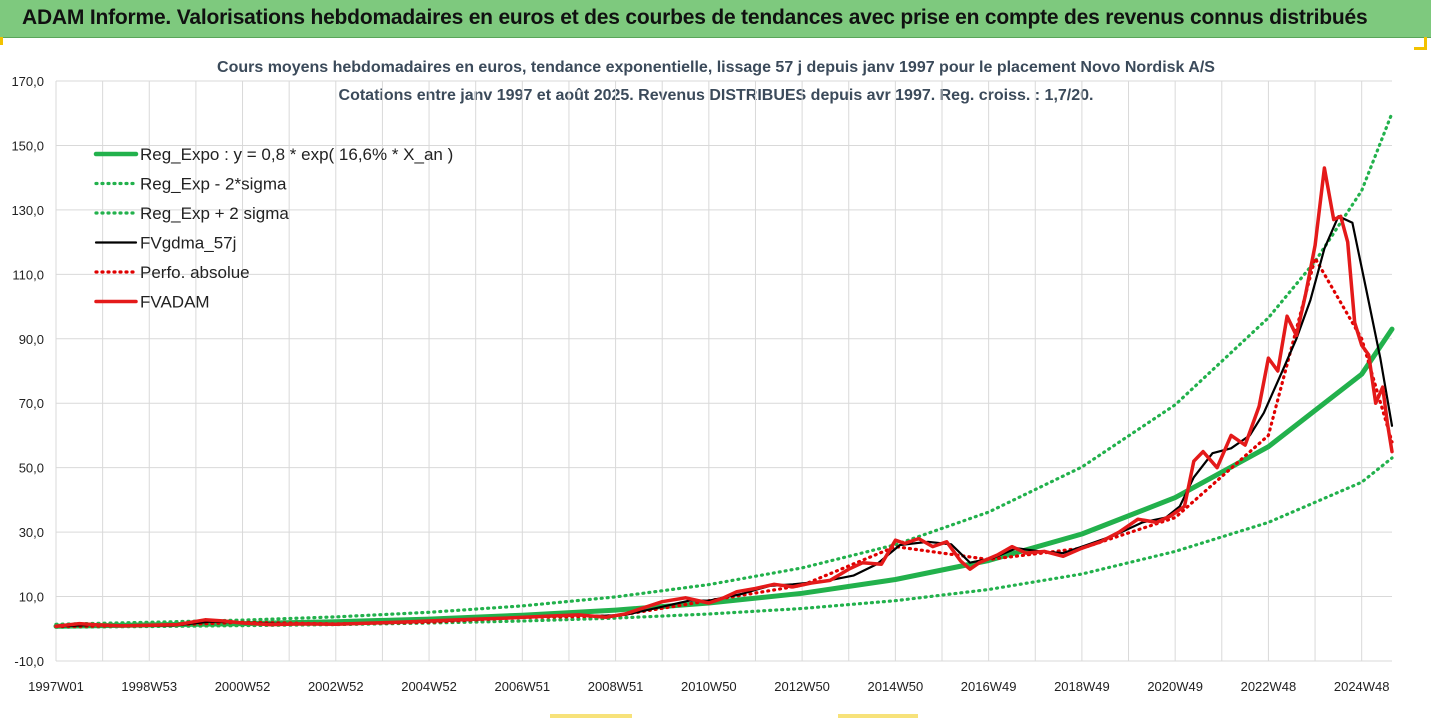  What do you see at coordinates (31, 532) in the screenshot?
I see `y-tick-label: 30,0` at bounding box center [31, 532].